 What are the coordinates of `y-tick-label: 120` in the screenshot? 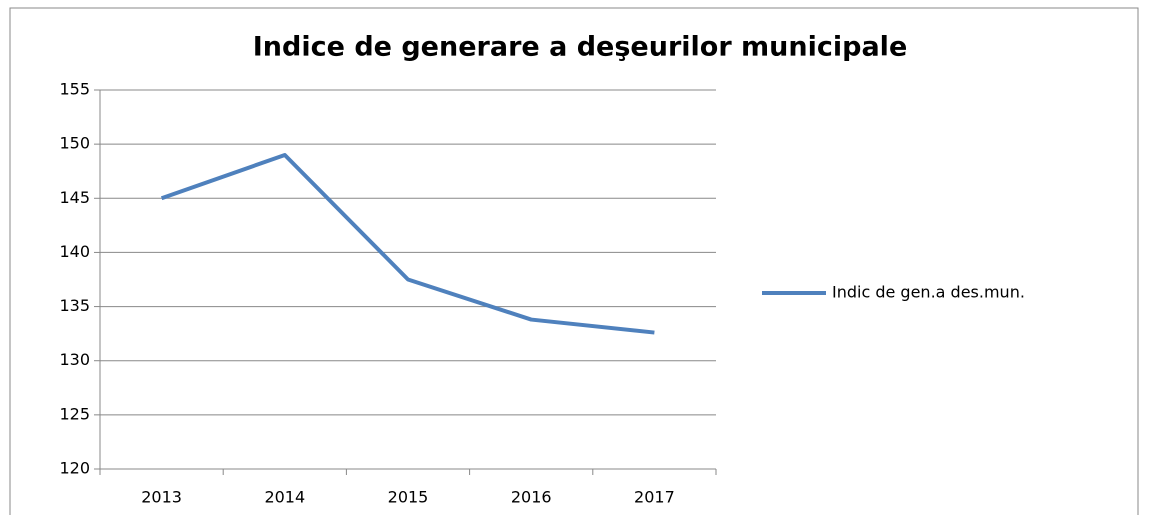 It's located at (74, 468).